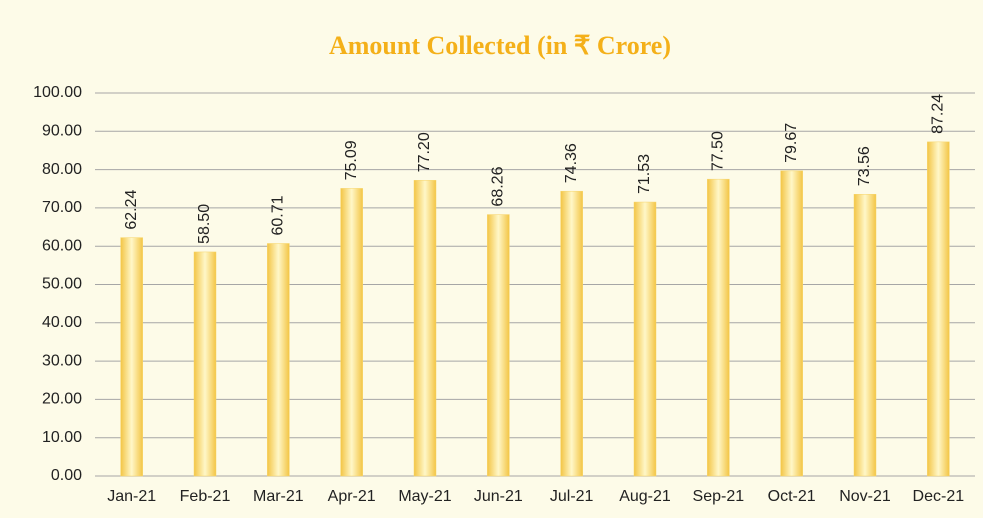  What do you see at coordinates (939, 496) in the screenshot?
I see `x-tick-label: Dec-21` at bounding box center [939, 496].